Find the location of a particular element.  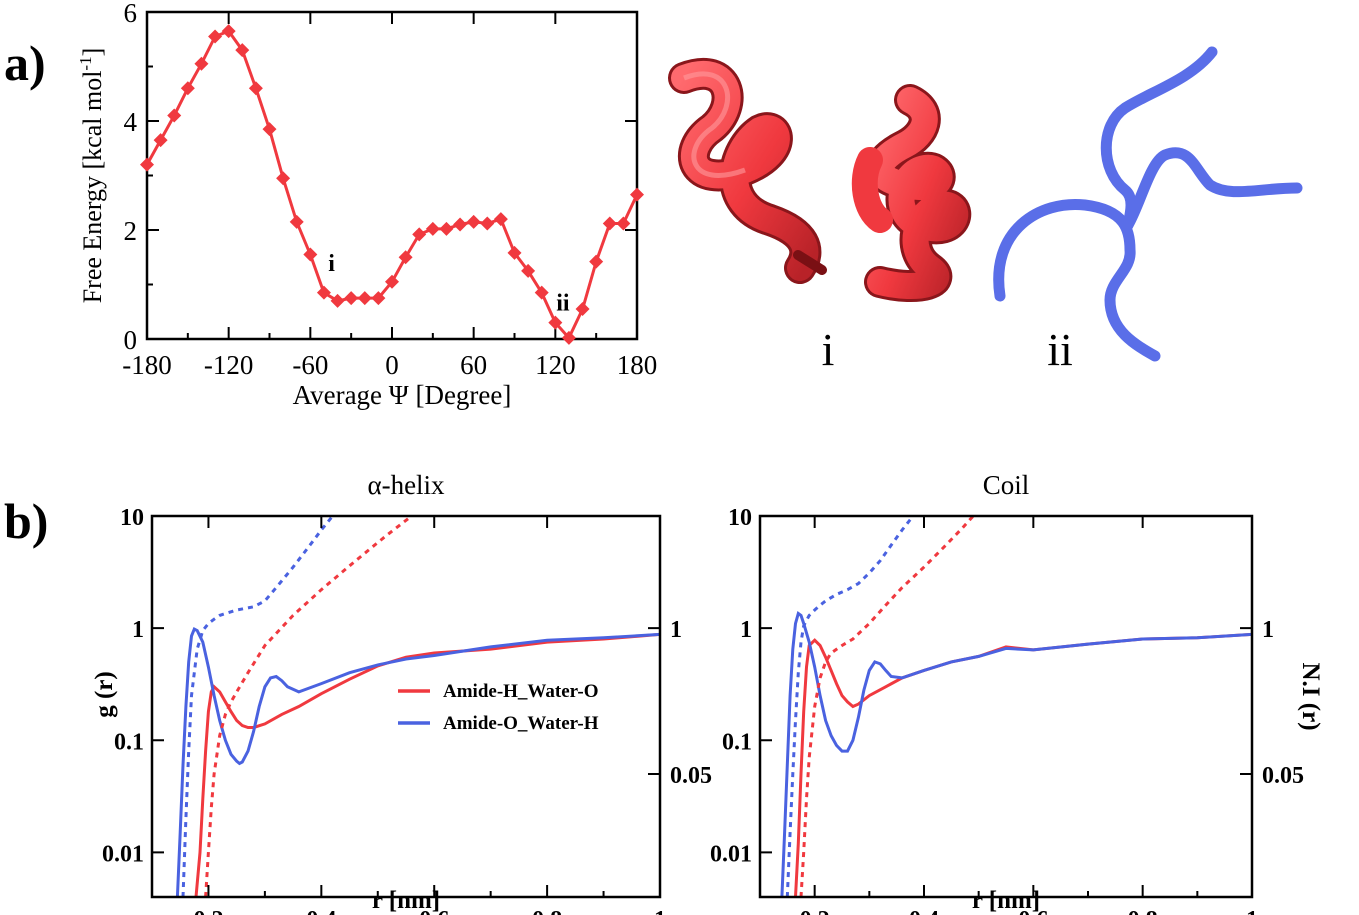

y-axis-label-main: Free Energy [kcal mol is located at coordinates (92, 187).